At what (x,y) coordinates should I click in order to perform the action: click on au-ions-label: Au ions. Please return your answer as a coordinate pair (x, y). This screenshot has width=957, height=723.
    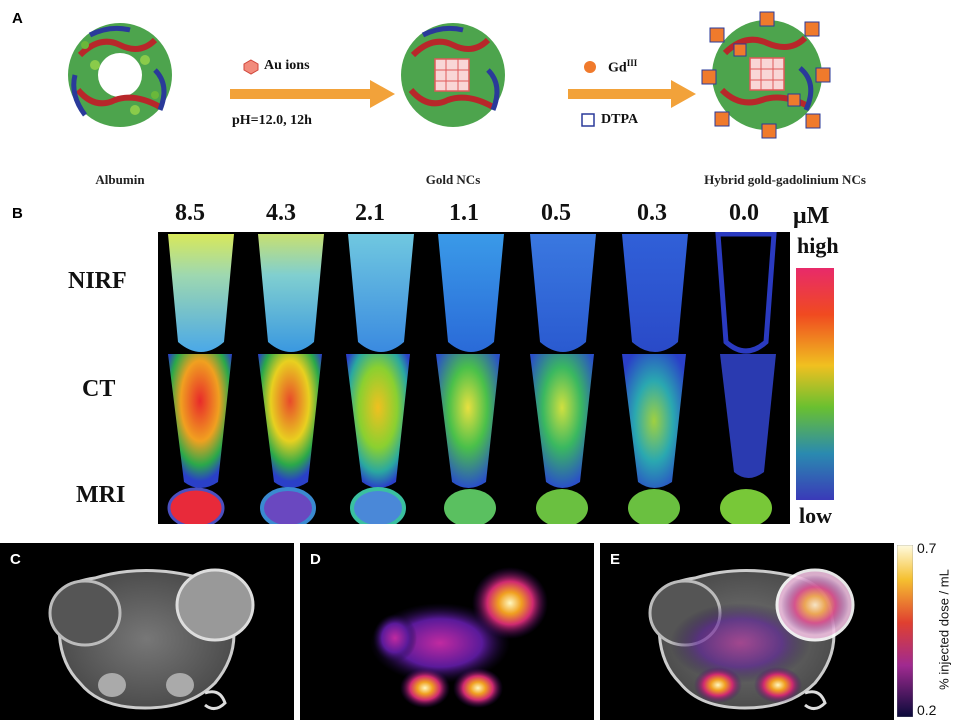
    Looking at the image, I should click on (287, 65).